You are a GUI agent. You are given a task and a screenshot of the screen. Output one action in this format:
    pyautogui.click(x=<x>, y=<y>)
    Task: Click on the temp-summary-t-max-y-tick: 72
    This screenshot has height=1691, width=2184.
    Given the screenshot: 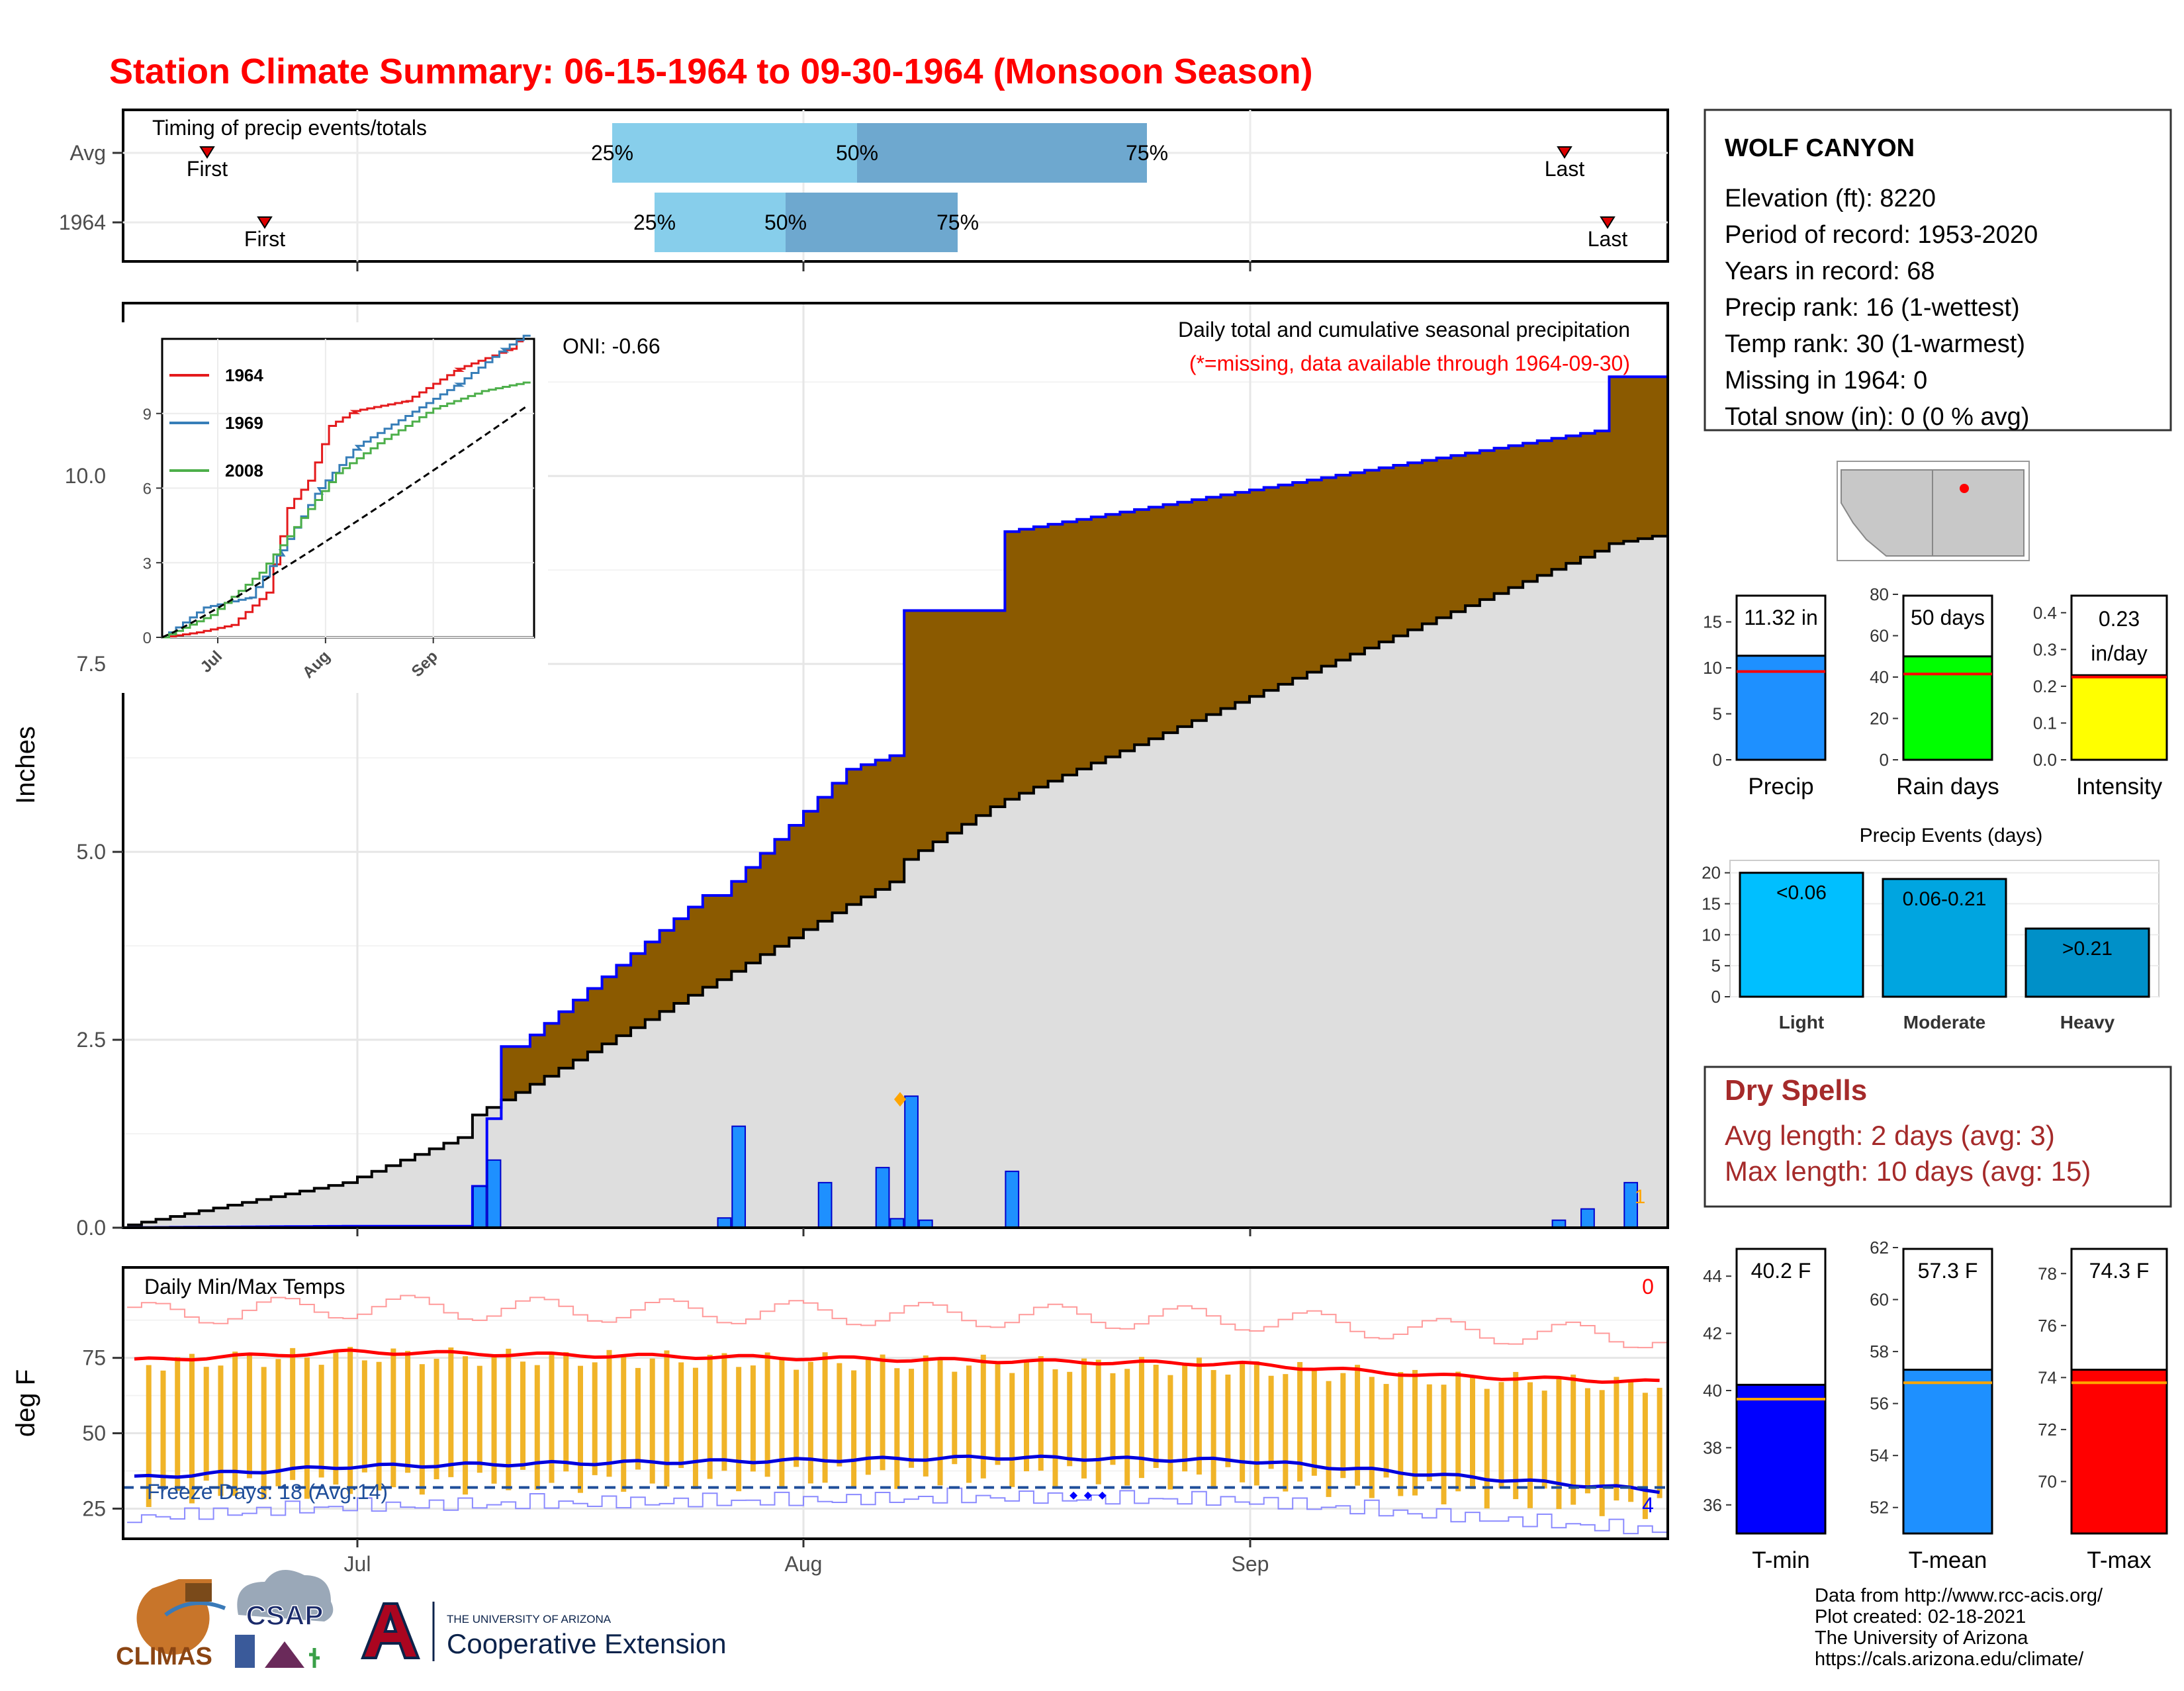 What is the action you would take?
    pyautogui.click(x=2048, y=1430)
    